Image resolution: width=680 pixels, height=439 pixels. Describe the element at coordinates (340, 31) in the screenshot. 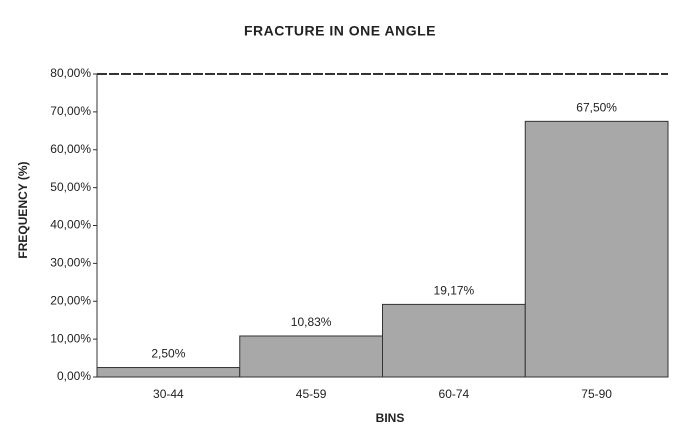

I see `chart-title: FRACTURE IN ONE ANGLE` at that location.